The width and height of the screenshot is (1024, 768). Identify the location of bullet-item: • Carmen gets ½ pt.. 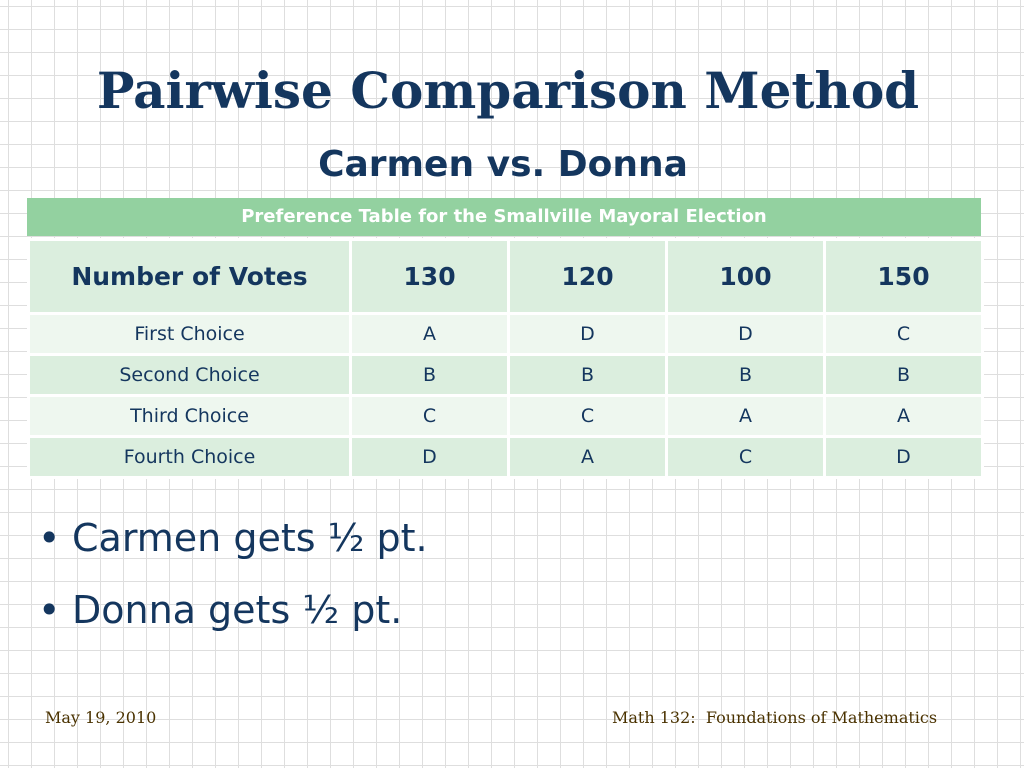
(488, 538).